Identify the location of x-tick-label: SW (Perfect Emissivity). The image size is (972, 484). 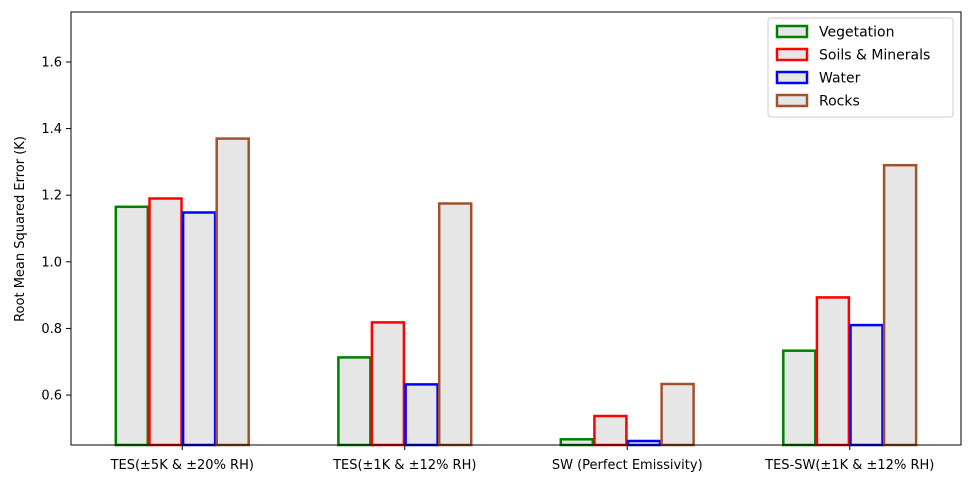
(627, 465).